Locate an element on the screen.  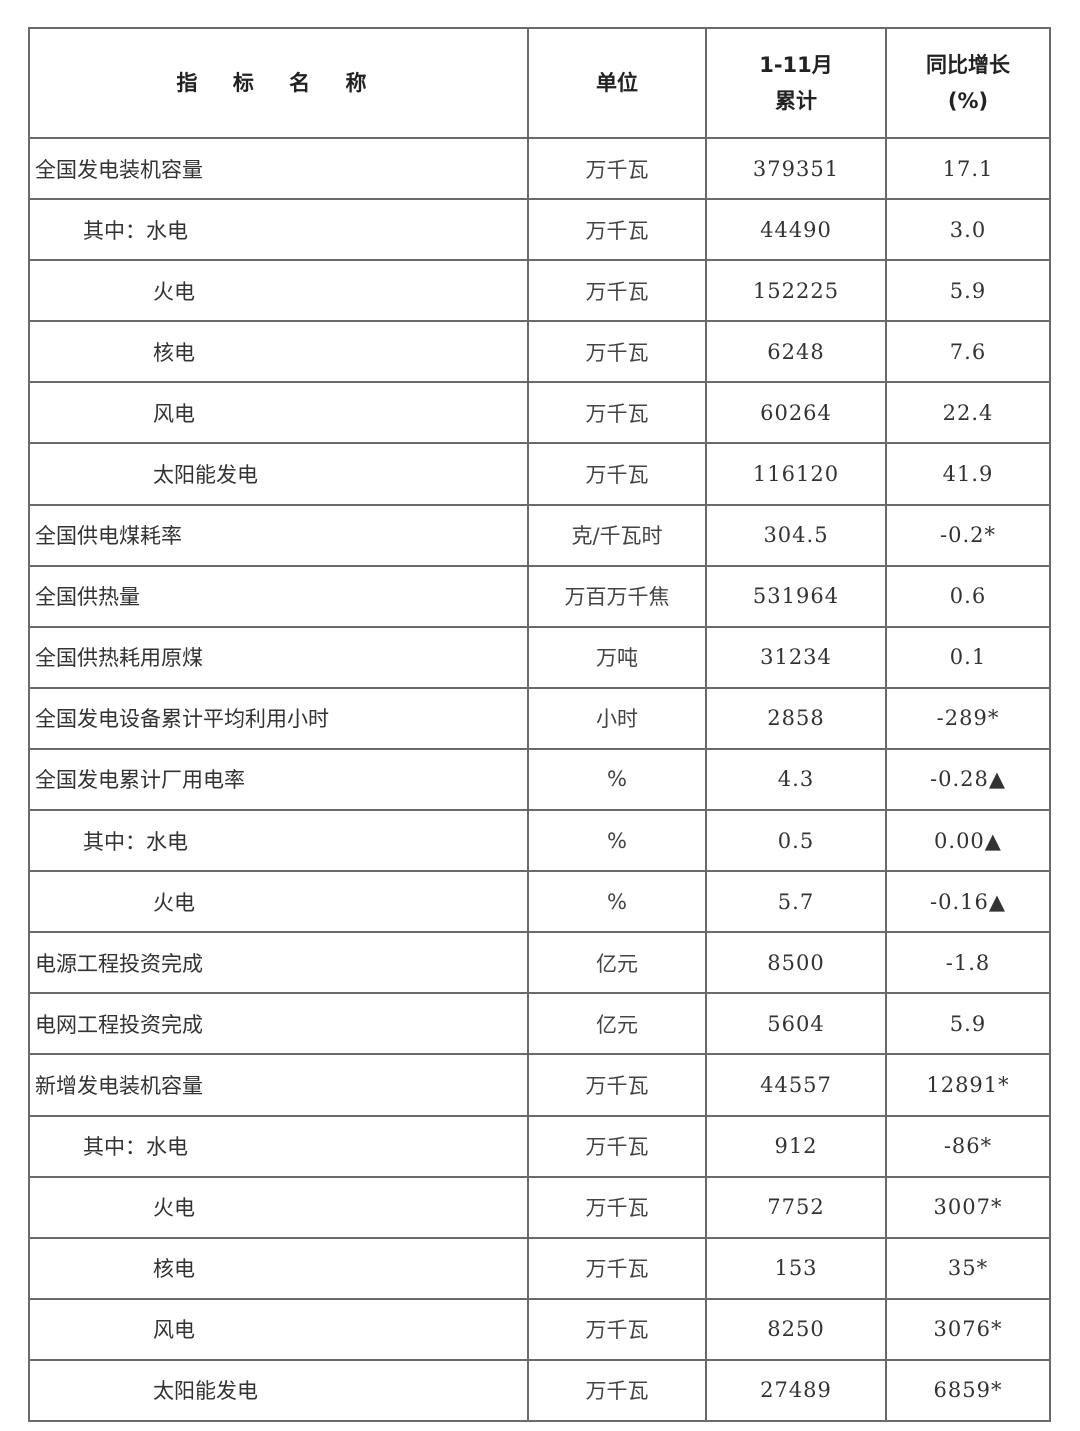
row-growth-value: 35* is located at coordinates (968, 1268).